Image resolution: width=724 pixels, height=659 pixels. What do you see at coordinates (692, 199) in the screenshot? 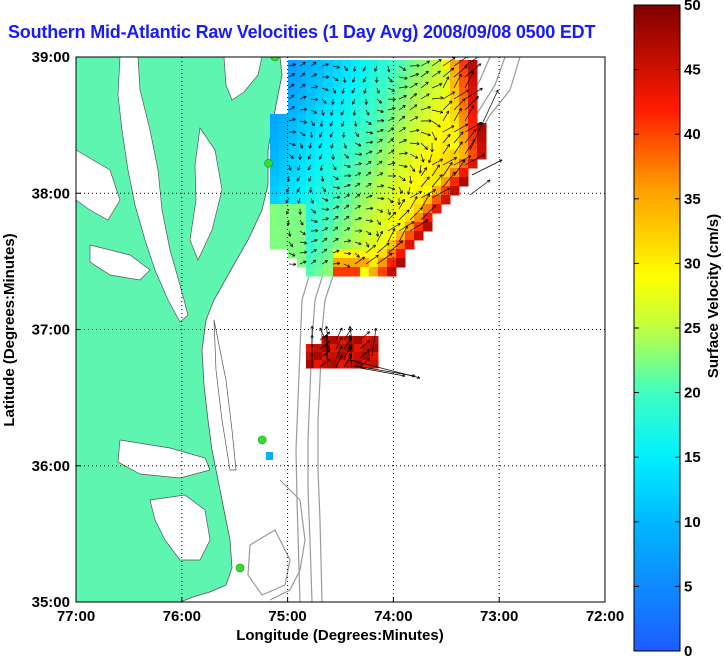
I see `colorbar-tick-label: 35` at bounding box center [692, 199].